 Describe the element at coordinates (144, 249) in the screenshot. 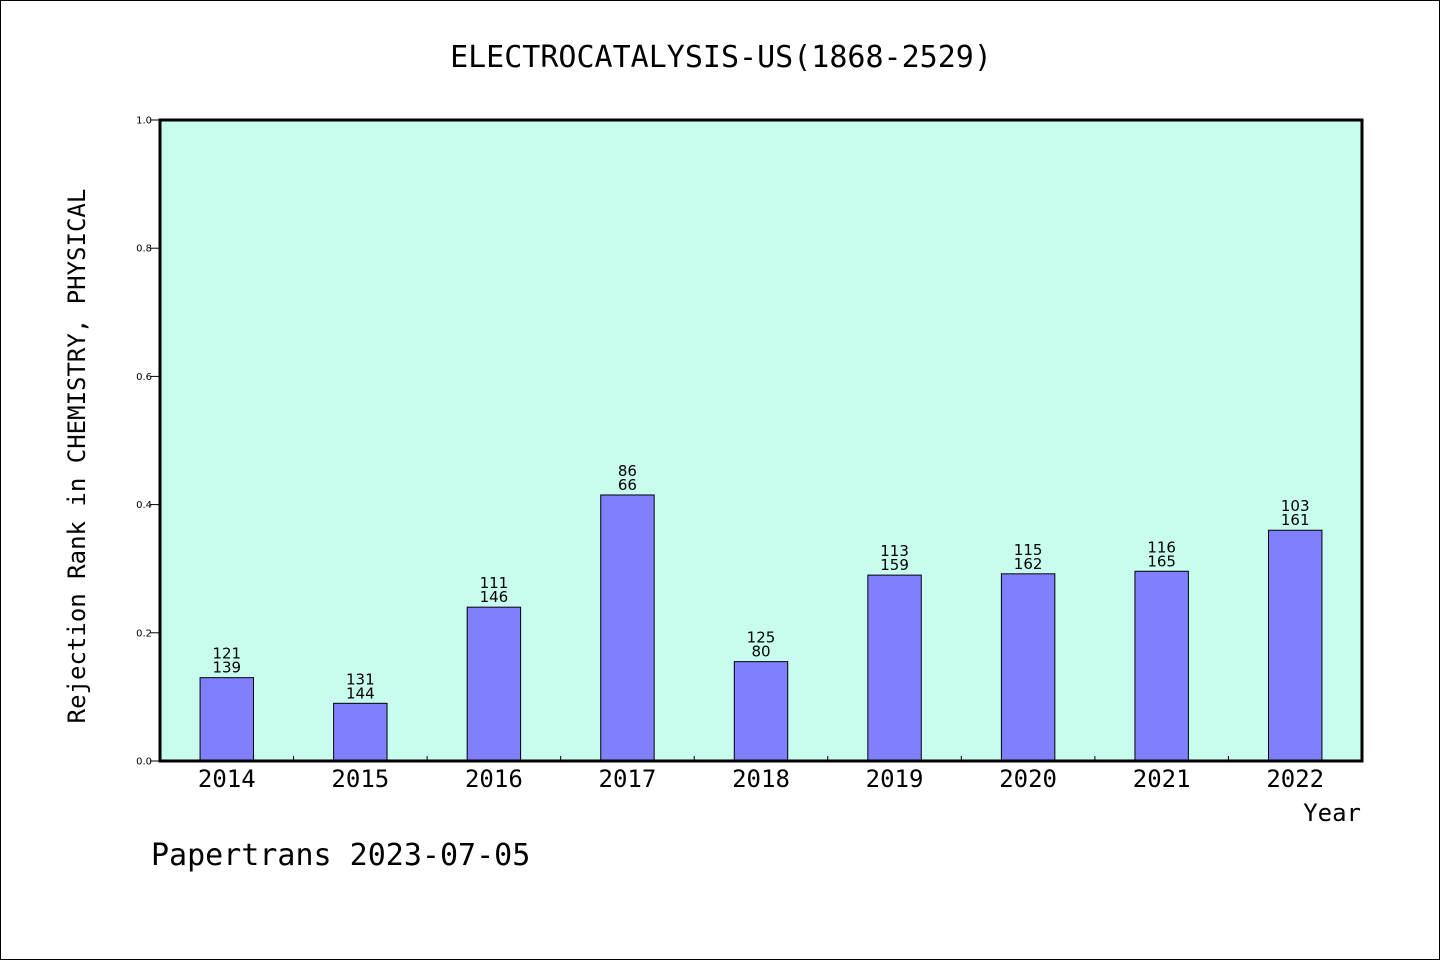

I see `y-tick-label: 0.8` at that location.